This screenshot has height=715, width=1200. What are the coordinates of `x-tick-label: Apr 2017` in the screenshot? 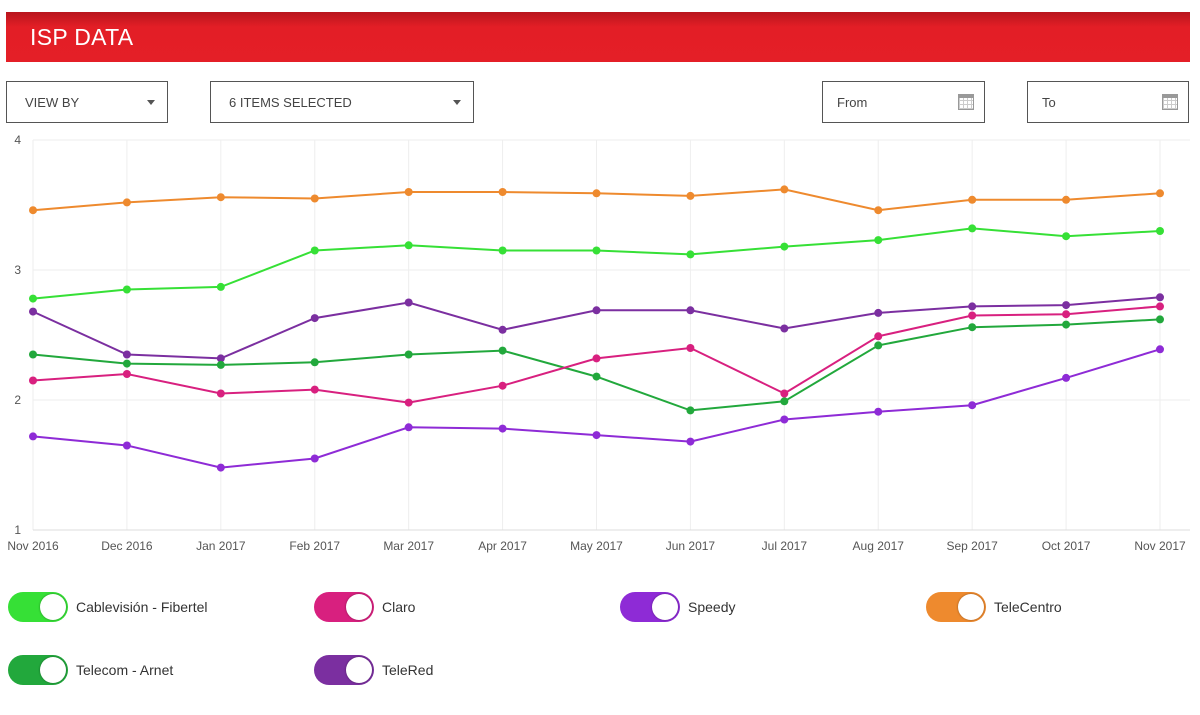 It's located at (502, 546).